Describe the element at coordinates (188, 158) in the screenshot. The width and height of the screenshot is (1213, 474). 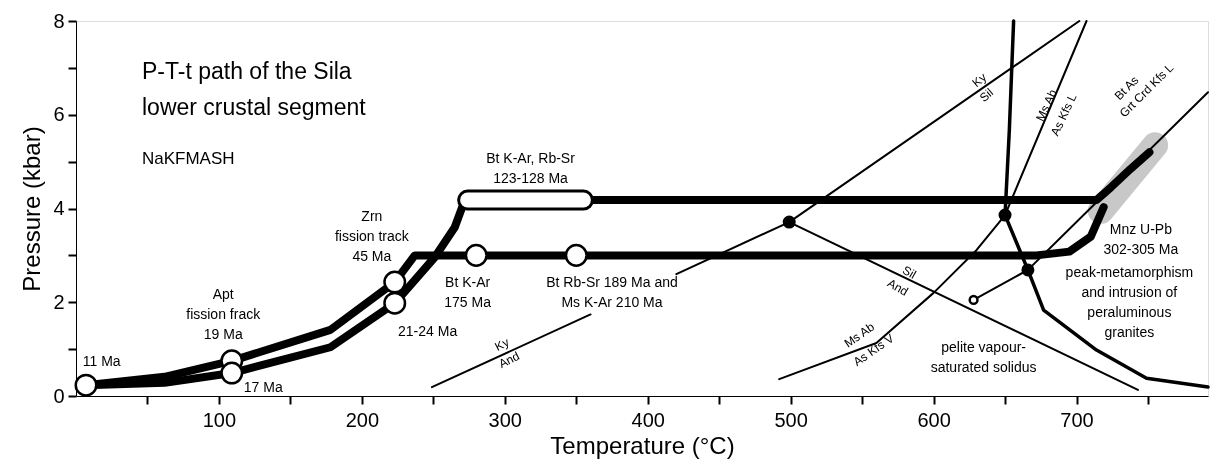
I see `text: NaKFMASH` at that location.